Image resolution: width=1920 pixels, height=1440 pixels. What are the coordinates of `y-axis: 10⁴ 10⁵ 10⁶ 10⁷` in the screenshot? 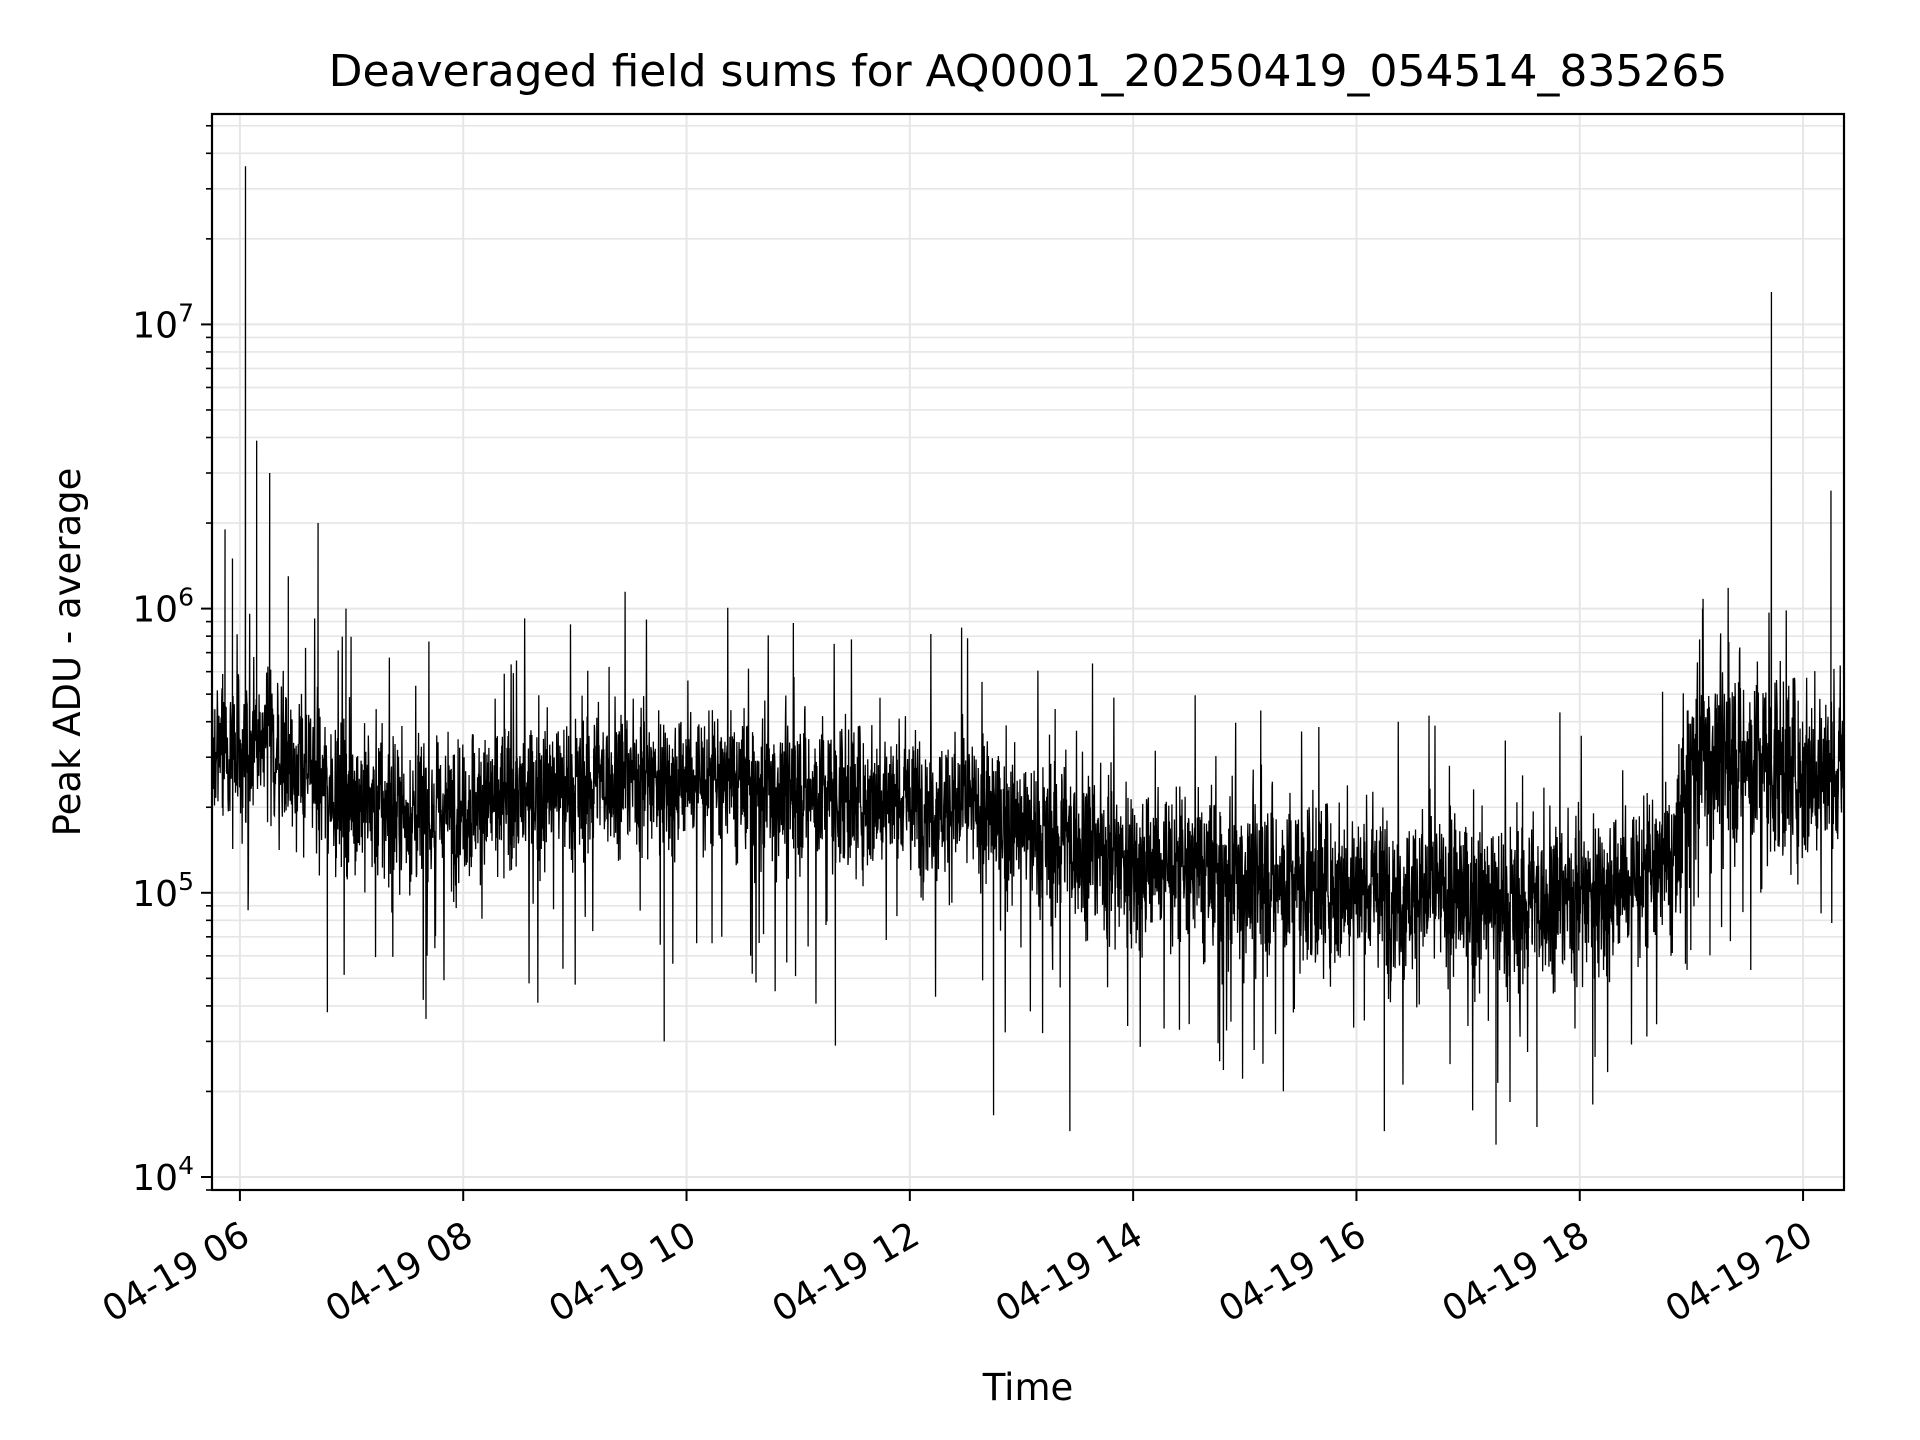 It's located at (172, 661).